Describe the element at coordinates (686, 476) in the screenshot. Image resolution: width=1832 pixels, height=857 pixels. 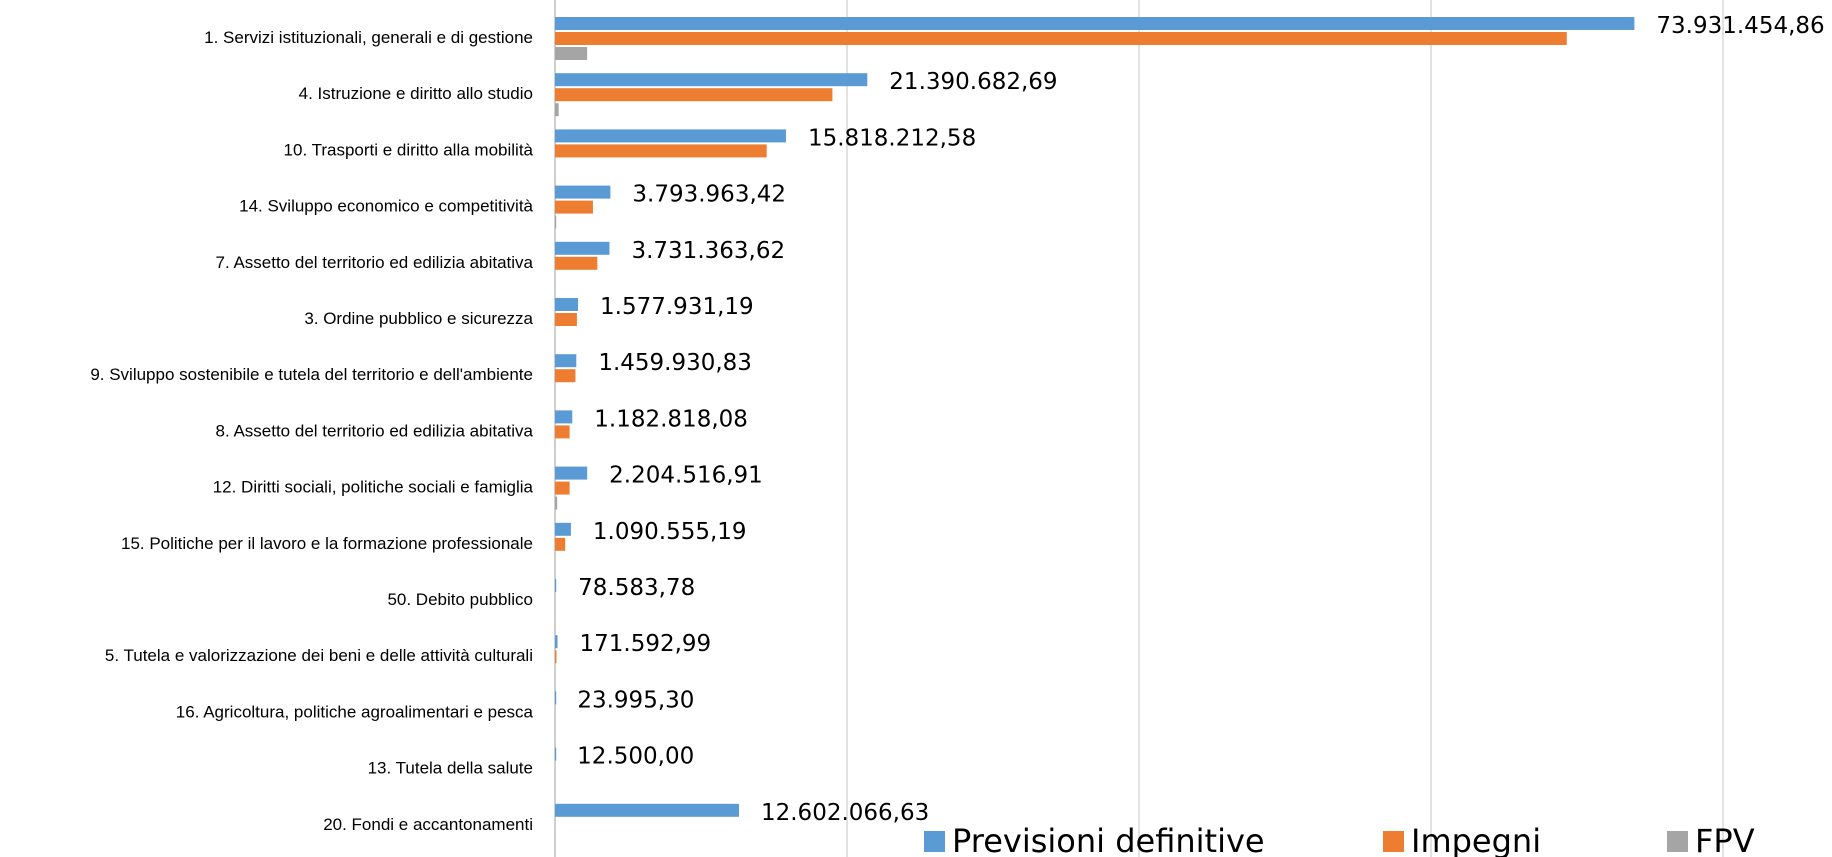
I see `data-label: 2.204.516,91` at that location.